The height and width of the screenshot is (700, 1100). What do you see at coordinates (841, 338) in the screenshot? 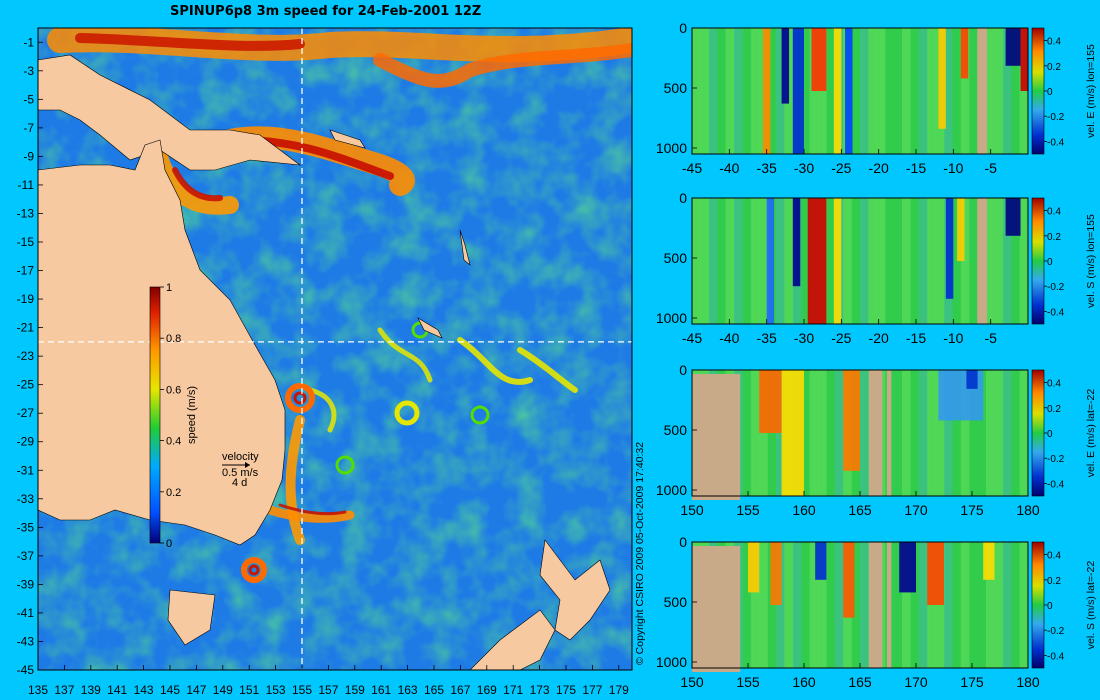
I see `section-x-tick-label: -25` at bounding box center [841, 338].